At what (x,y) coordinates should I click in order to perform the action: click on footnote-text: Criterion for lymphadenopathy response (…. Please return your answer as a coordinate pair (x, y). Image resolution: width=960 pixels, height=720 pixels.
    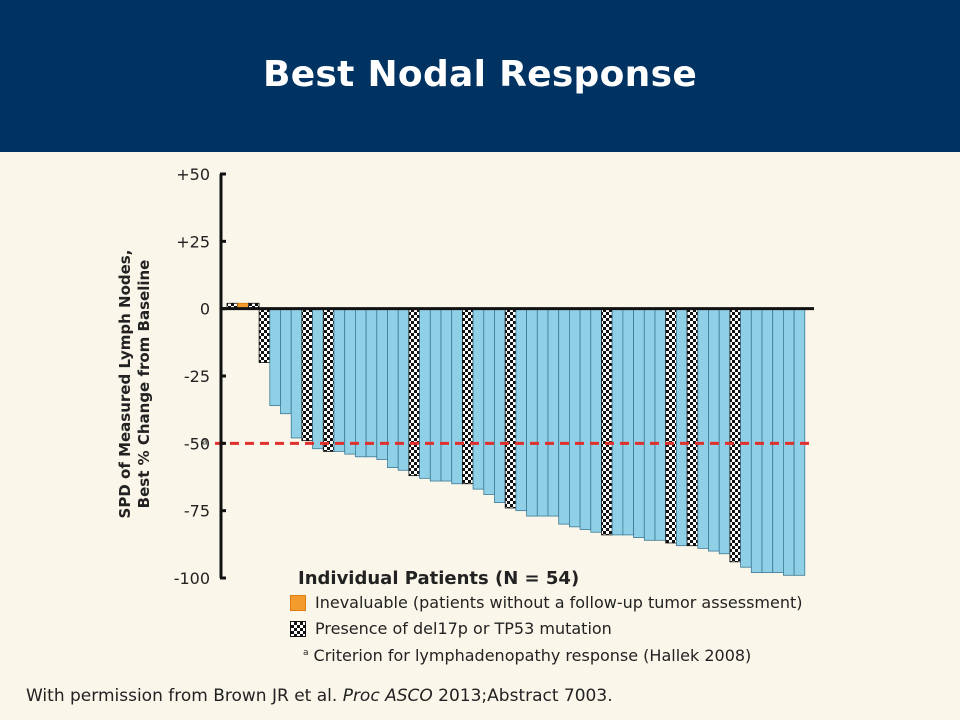
    Looking at the image, I should click on (532, 655).